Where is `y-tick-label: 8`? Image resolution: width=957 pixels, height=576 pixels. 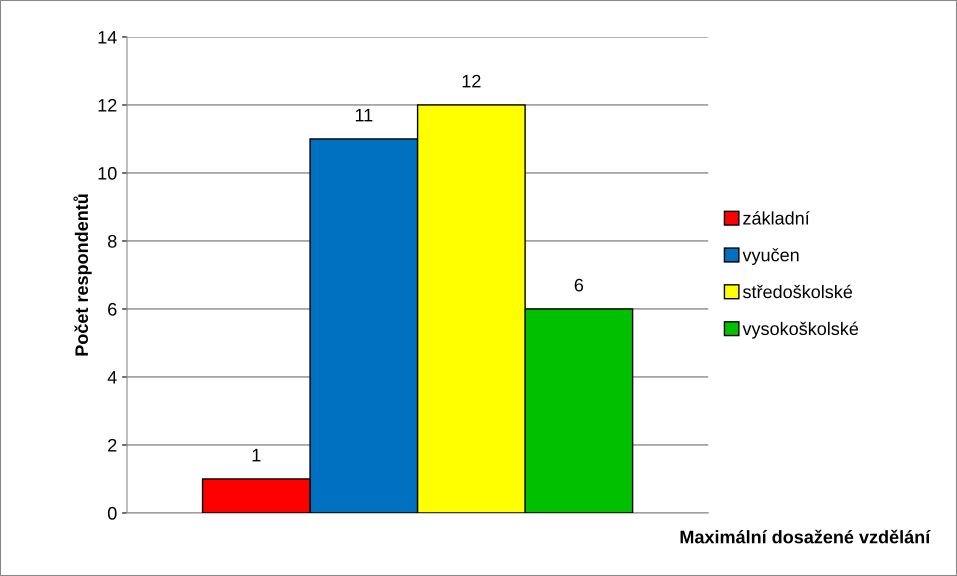 y-tick-label: 8 is located at coordinates (112, 241).